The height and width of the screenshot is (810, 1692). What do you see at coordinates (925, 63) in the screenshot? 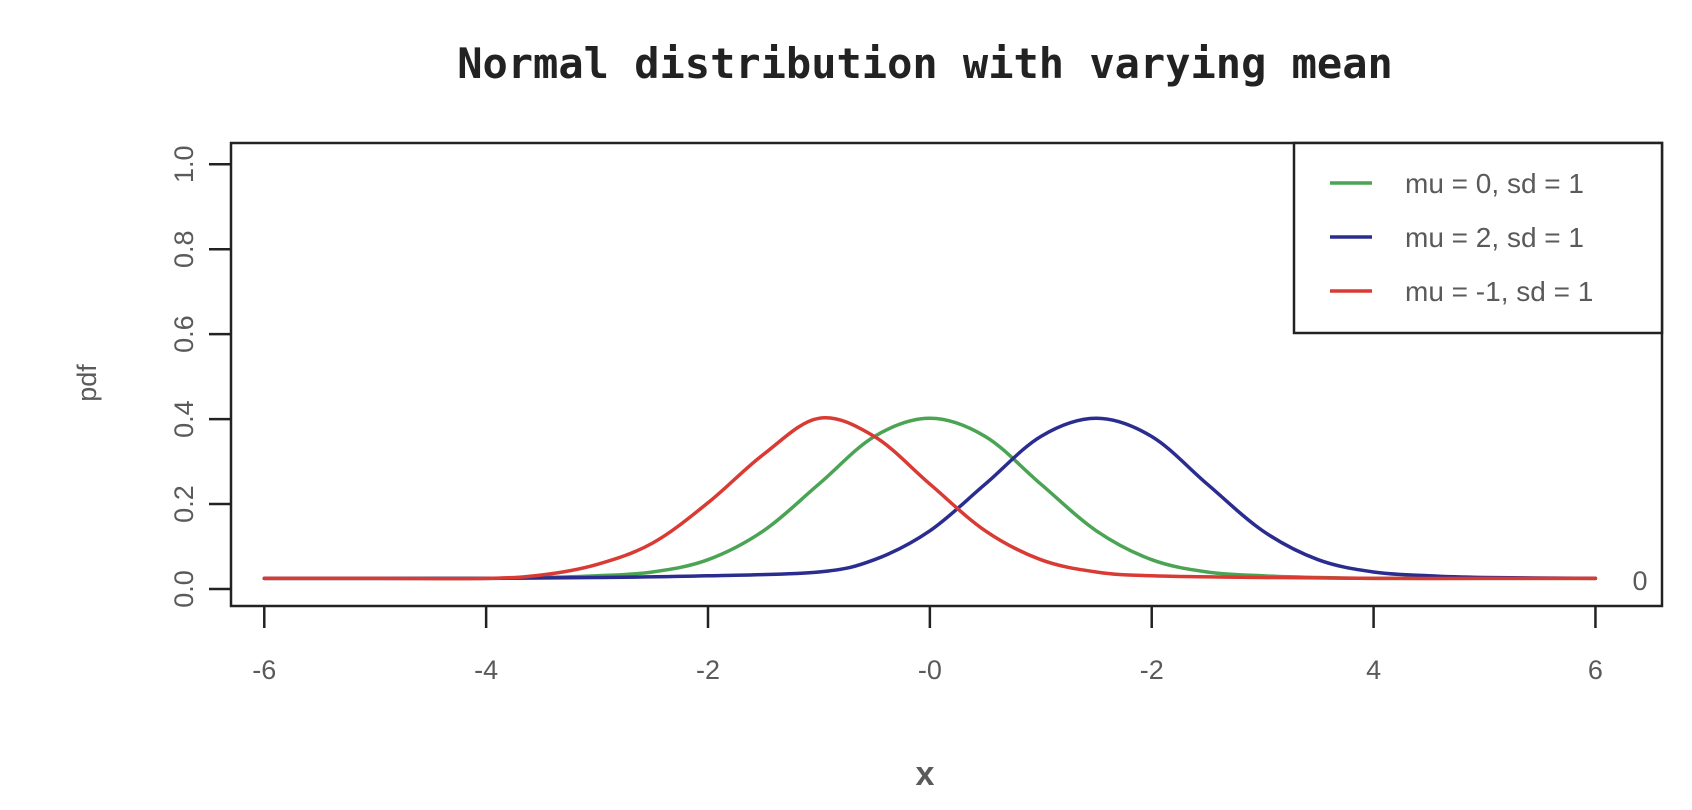
I see `chart-title: Normal distribution with varying mean` at bounding box center [925, 63].